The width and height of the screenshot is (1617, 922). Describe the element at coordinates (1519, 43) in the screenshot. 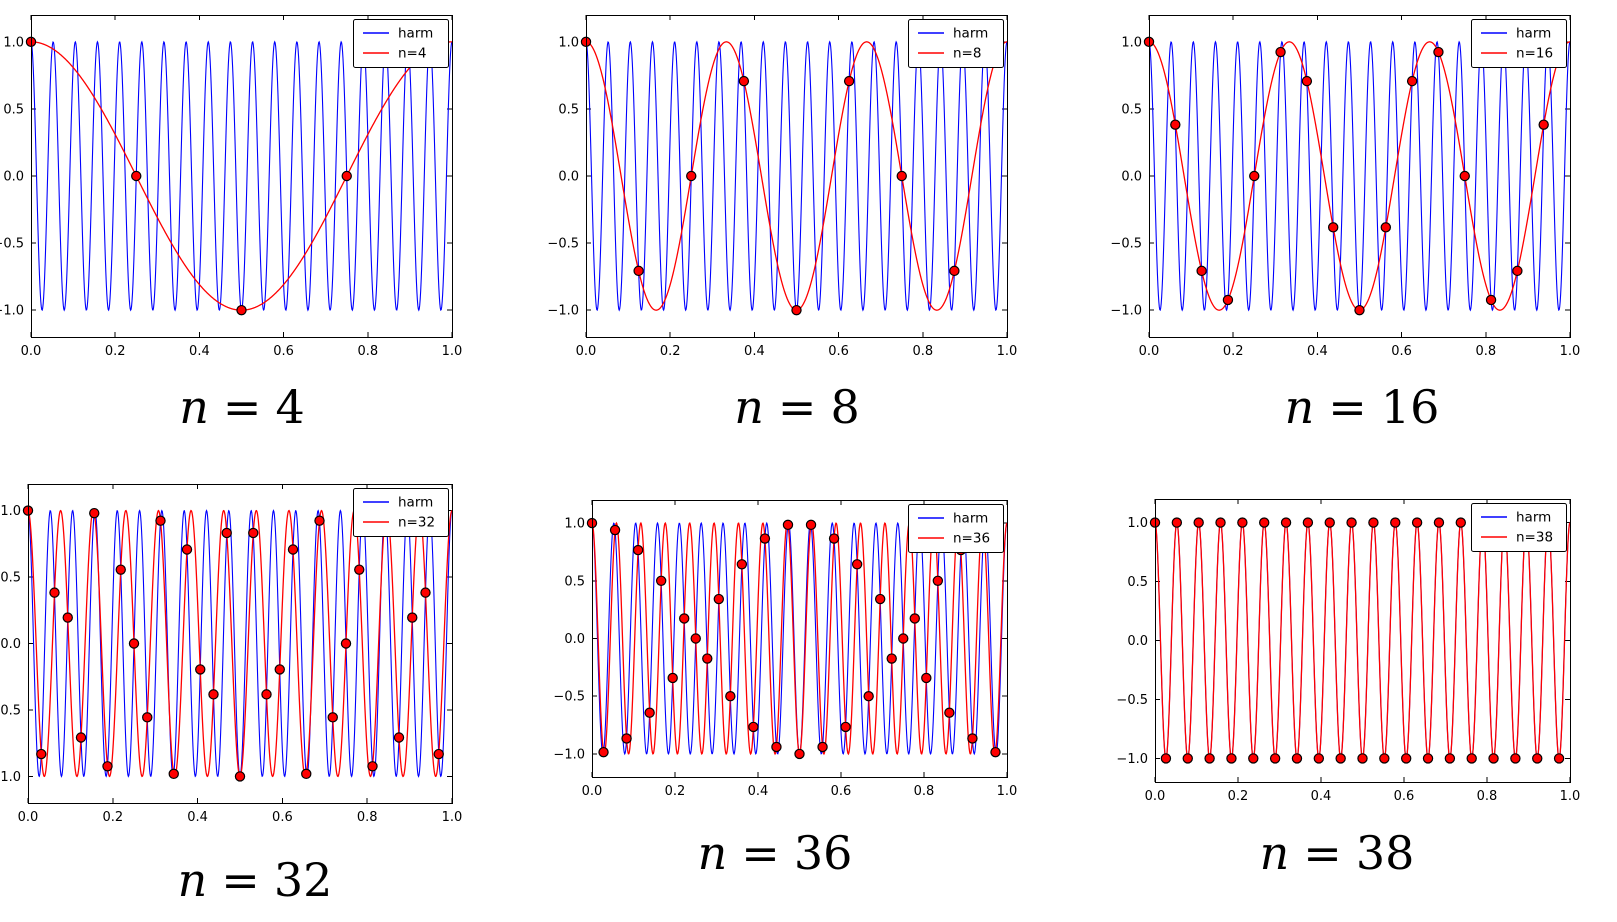

I see `legend: harm n=16` at that location.